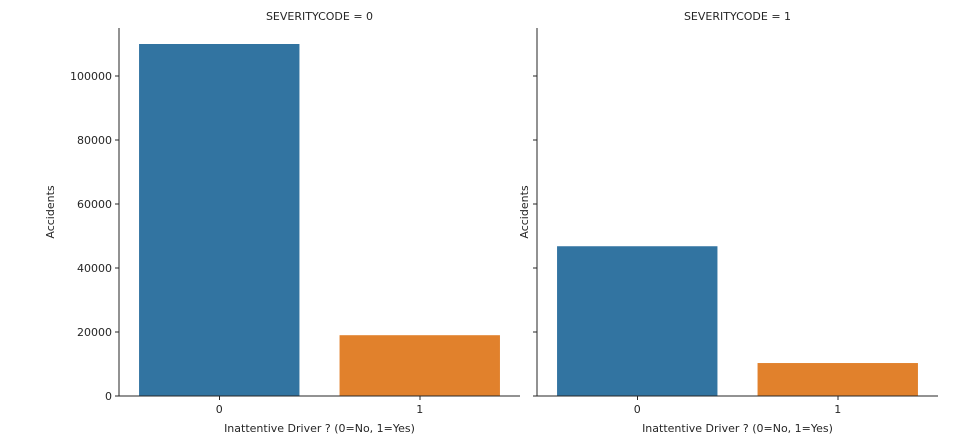  Describe the element at coordinates (91, 76) in the screenshot. I see `y-tick-label: 100000` at that location.